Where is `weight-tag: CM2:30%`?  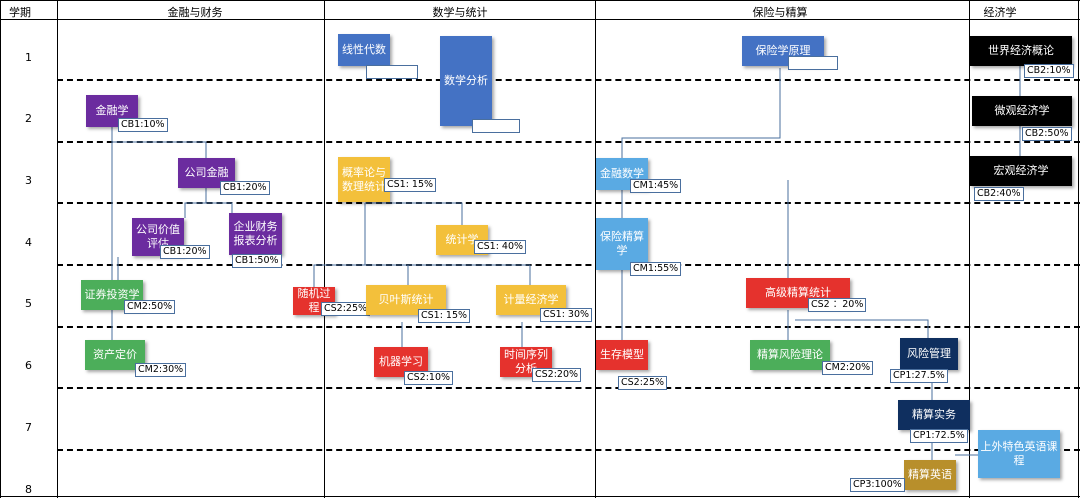
weight-tag: CM2:30% is located at coordinates (161, 370).